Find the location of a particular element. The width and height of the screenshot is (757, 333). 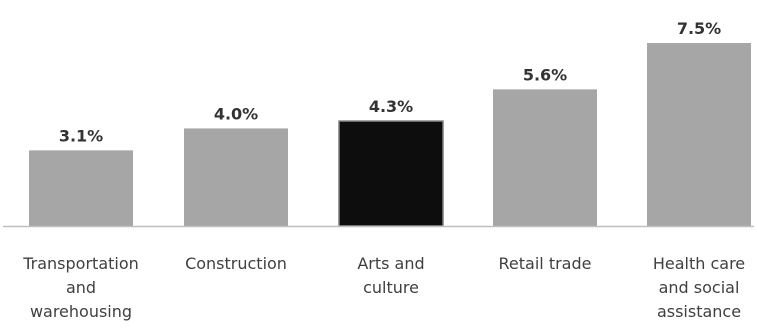

category-label-1: Construction is located at coordinates (236, 263).